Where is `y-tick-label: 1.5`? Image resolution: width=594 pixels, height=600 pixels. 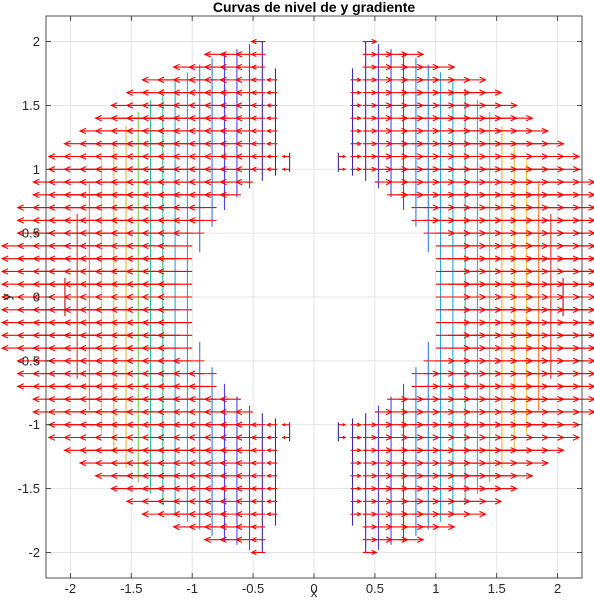 y-tick-label: 1.5 is located at coordinates (31, 105).